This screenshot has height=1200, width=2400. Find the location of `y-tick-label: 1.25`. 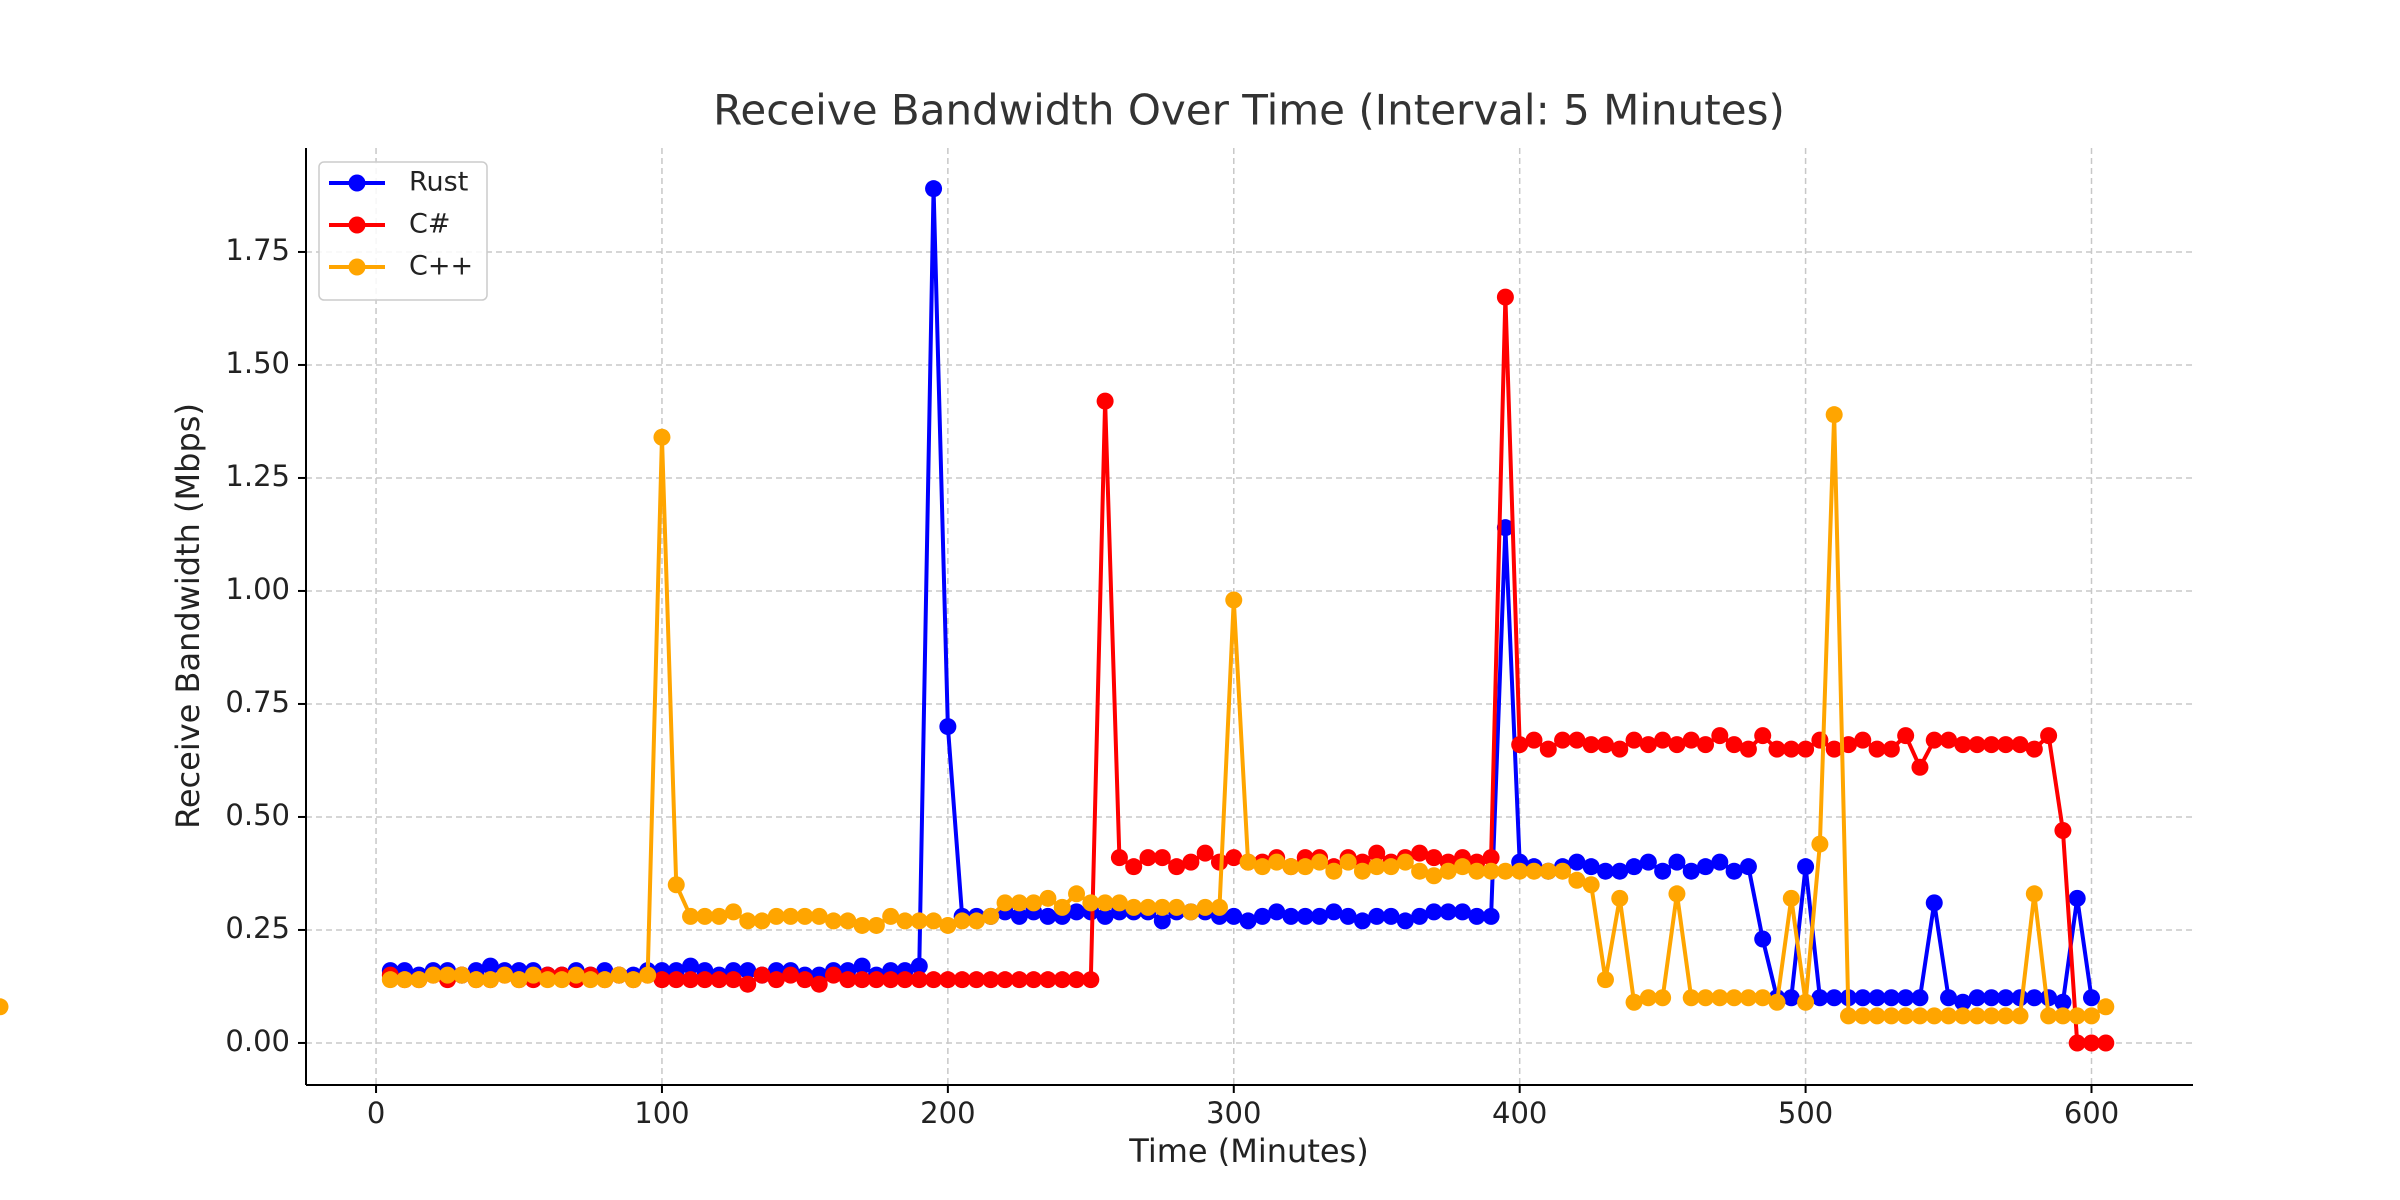

y-tick-label: 1.25 is located at coordinates (257, 476).